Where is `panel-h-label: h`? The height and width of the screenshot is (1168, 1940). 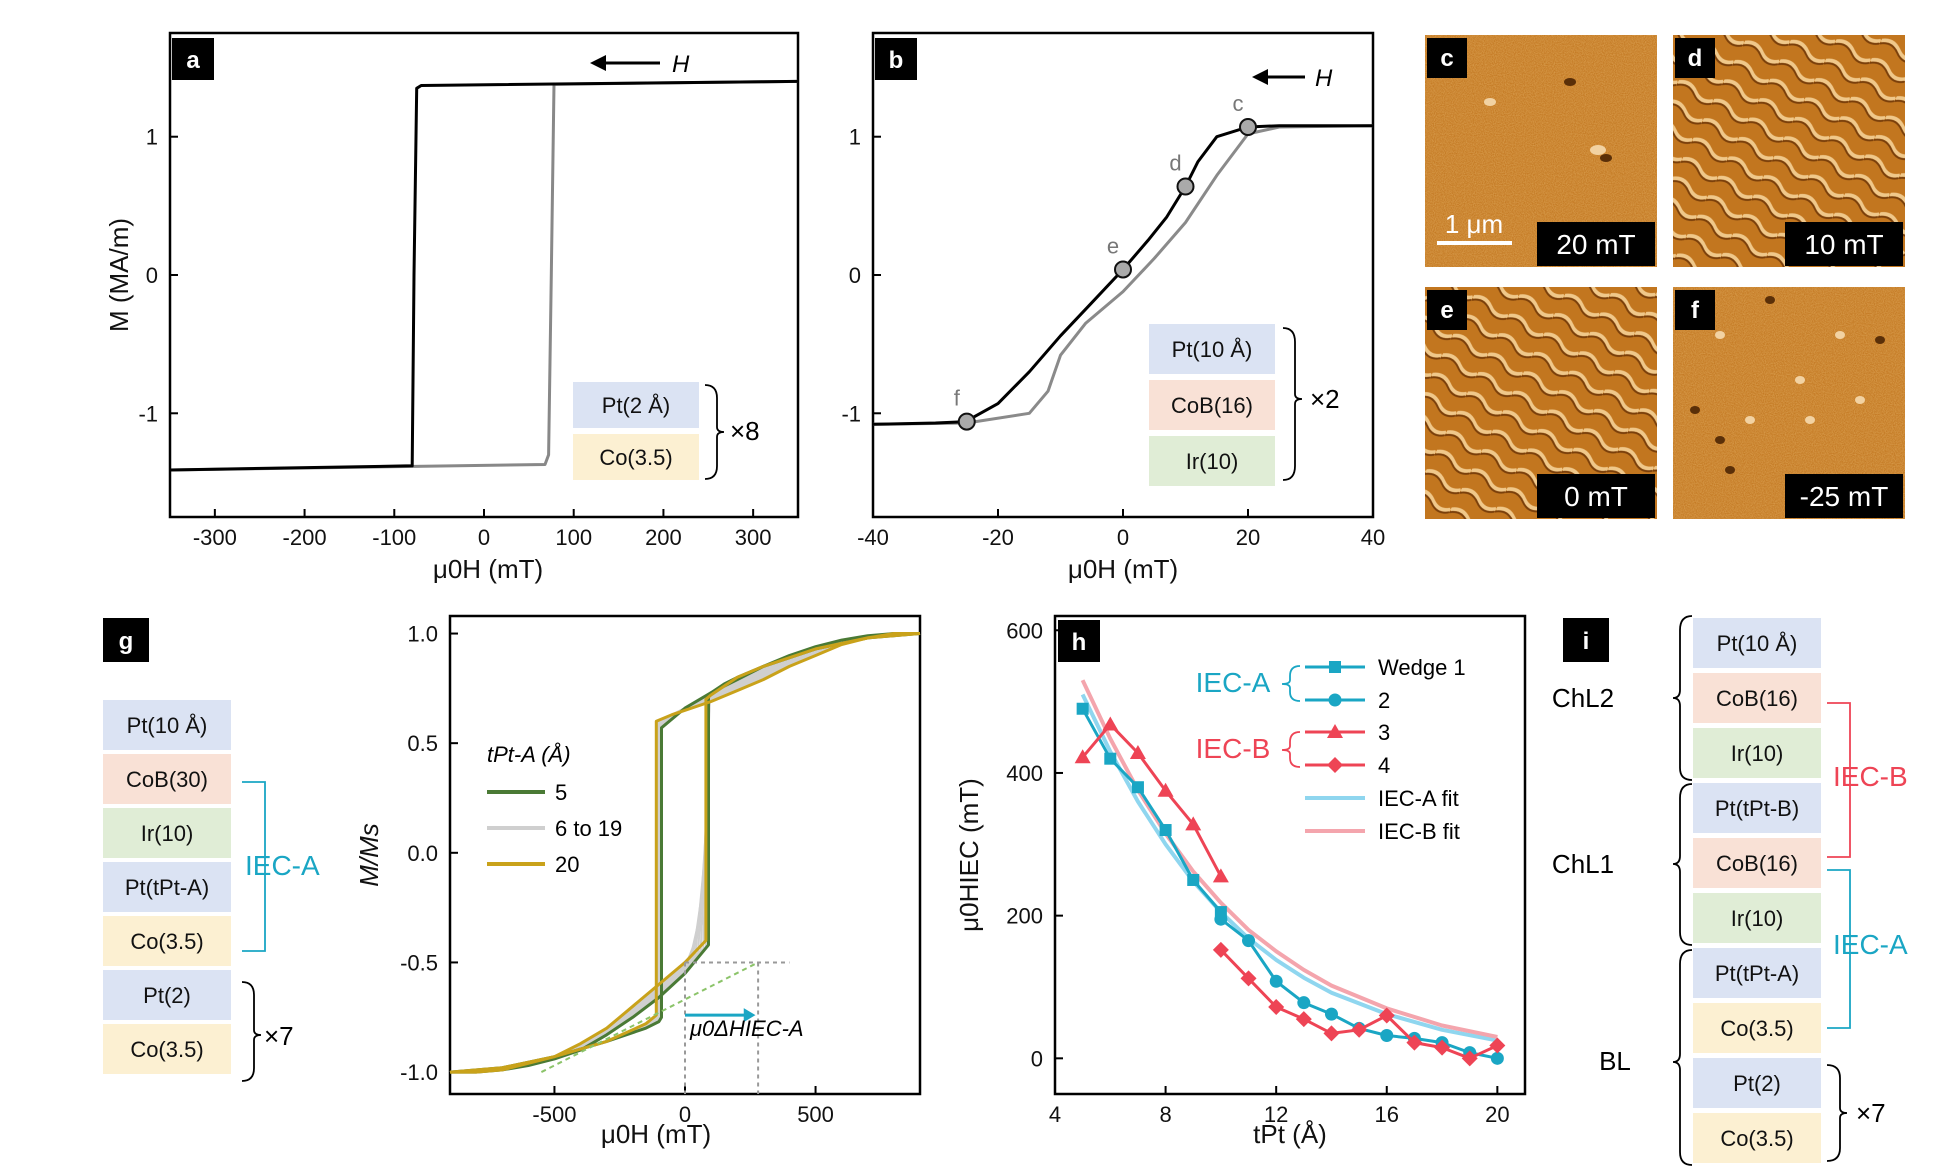
panel-h-label: h is located at coordinates (1079, 642).